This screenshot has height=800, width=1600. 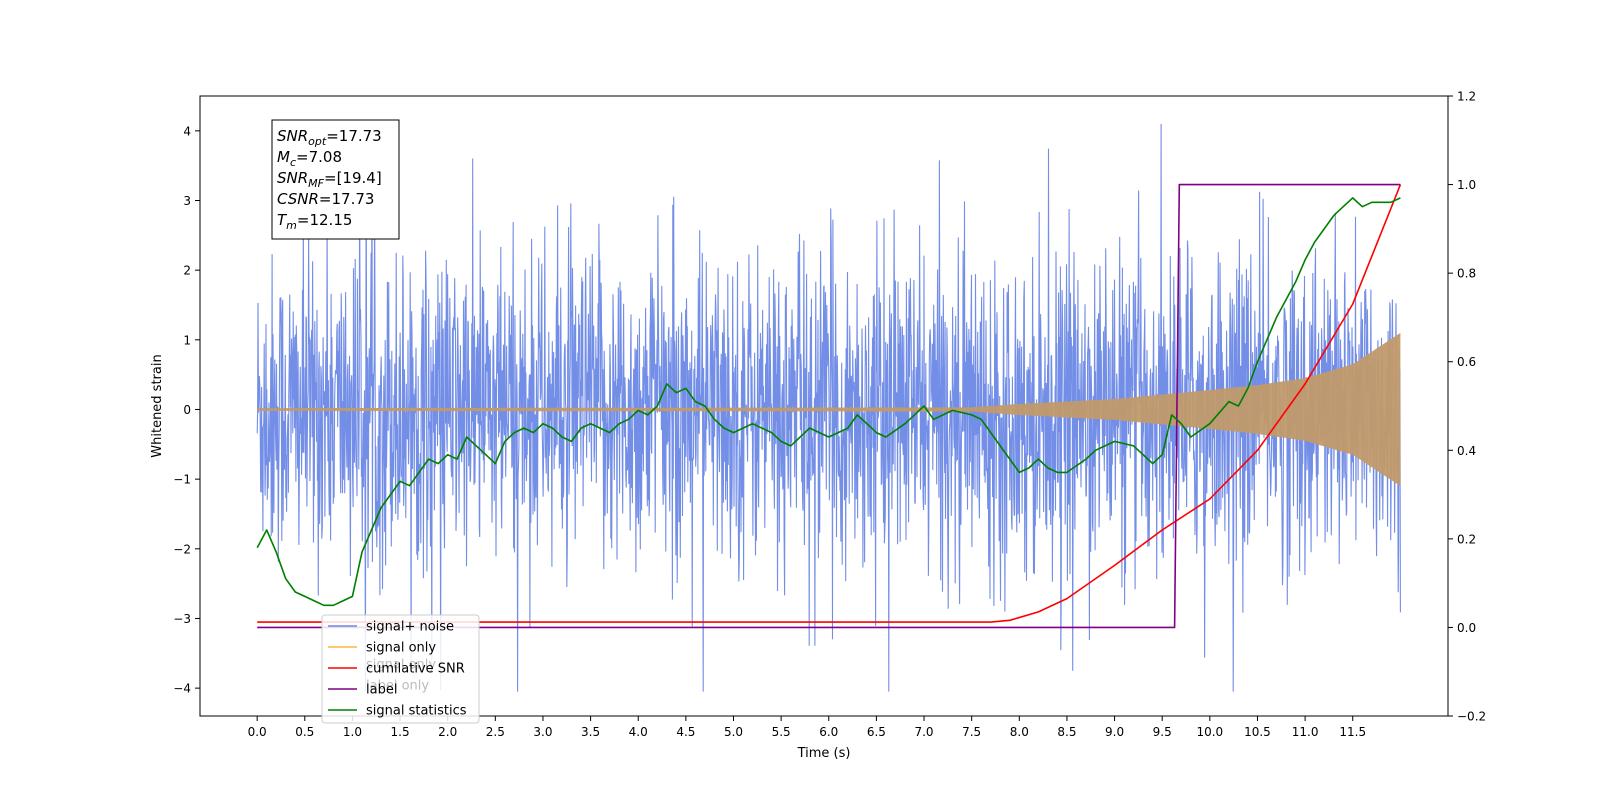 What do you see at coordinates (542, 732) in the screenshot?
I see `x-tick-label: 3.0` at bounding box center [542, 732].